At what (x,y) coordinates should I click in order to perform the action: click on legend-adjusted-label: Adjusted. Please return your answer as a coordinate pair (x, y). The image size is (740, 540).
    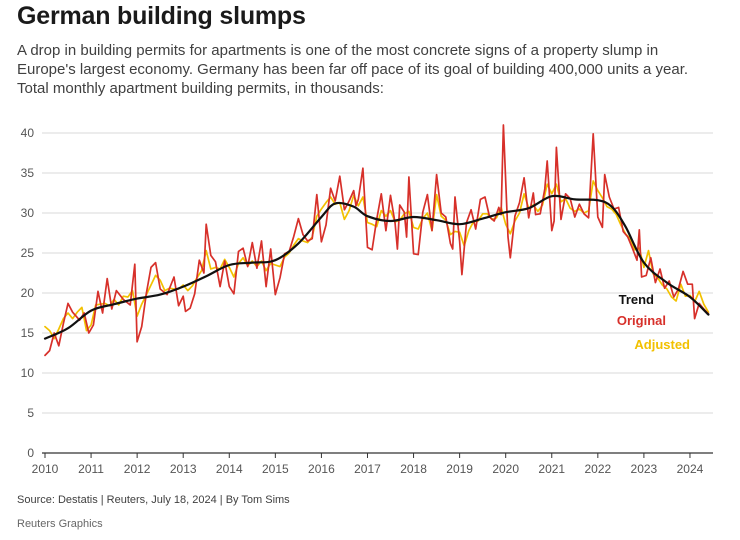
    Looking at the image, I should click on (662, 344).